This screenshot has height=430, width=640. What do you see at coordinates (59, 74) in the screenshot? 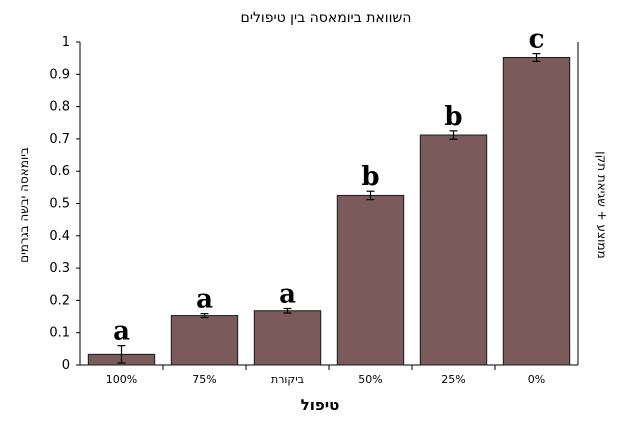
I see `y-tick-label: 0.9` at bounding box center [59, 74].